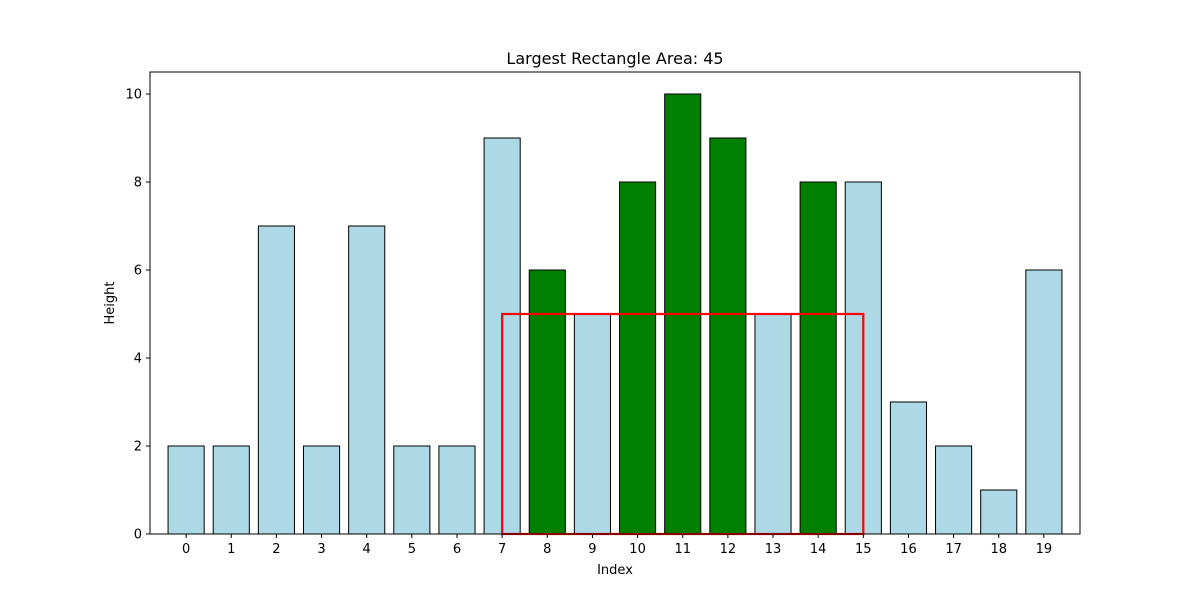 Image resolution: width=1200 pixels, height=600 pixels. What do you see at coordinates (1044, 549) in the screenshot?
I see `x-tick-label: 19` at bounding box center [1044, 549].